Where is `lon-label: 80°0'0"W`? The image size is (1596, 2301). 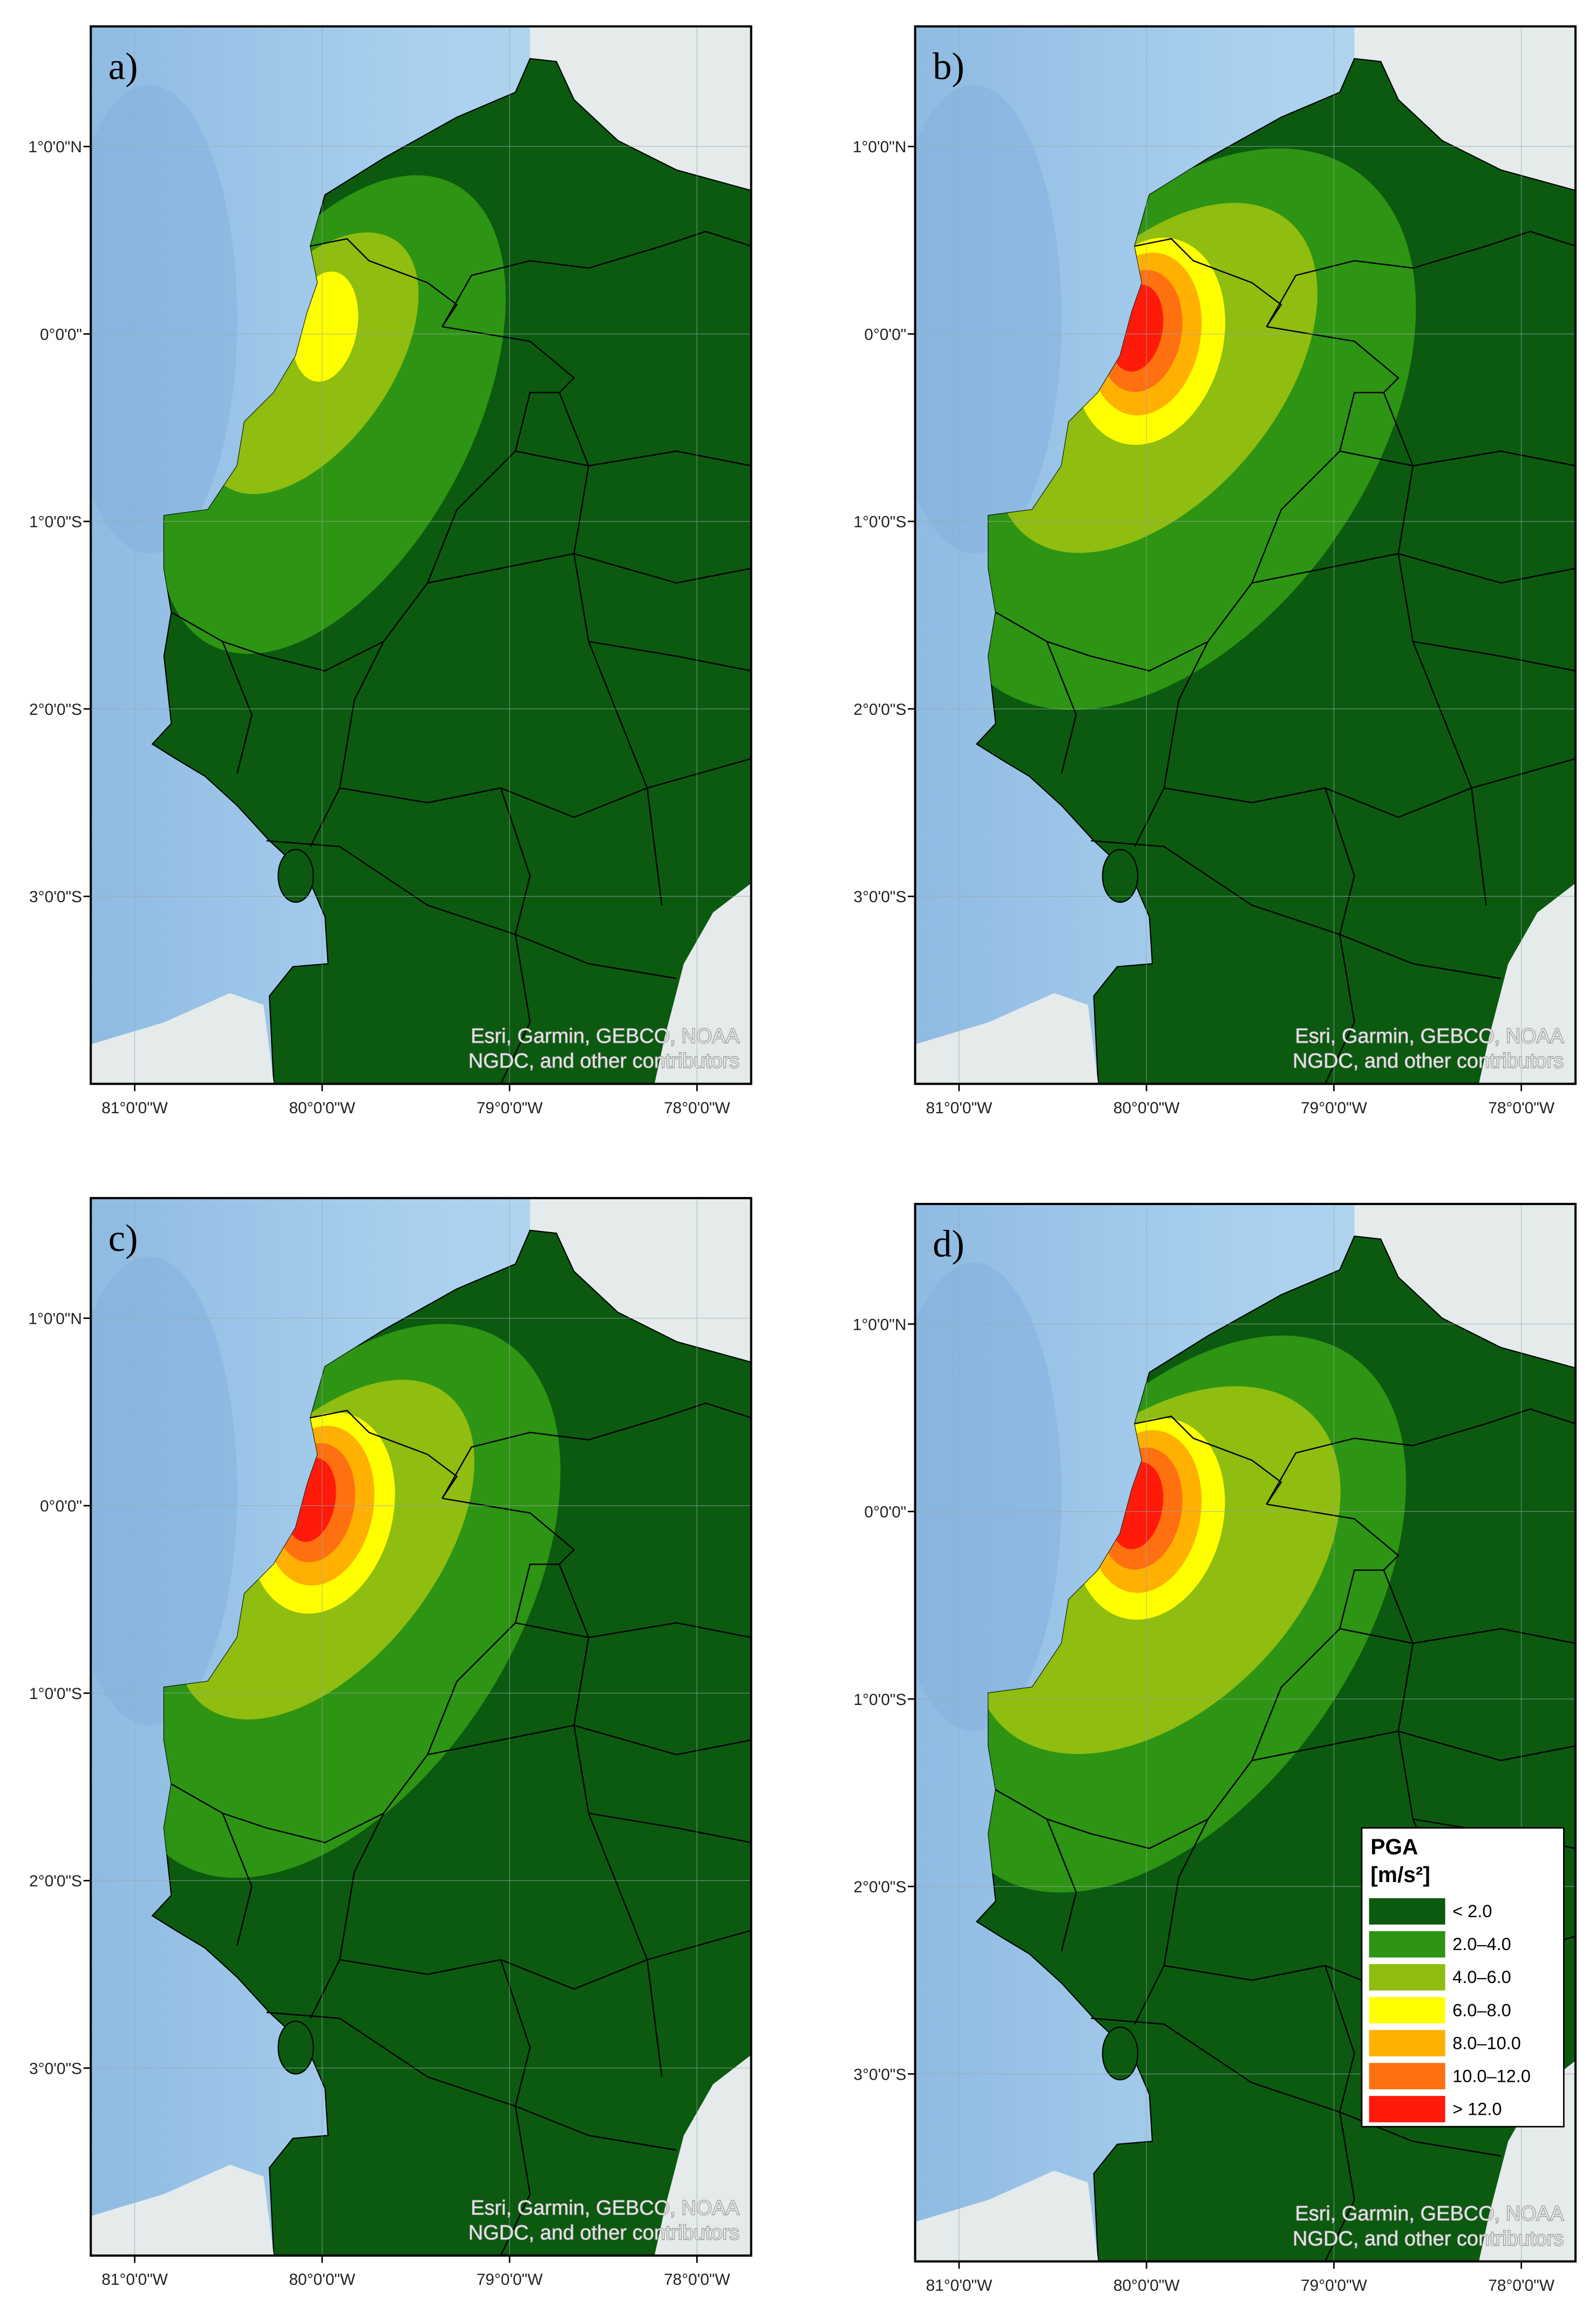 lon-label: 80°0'0"W is located at coordinates (1146, 1108).